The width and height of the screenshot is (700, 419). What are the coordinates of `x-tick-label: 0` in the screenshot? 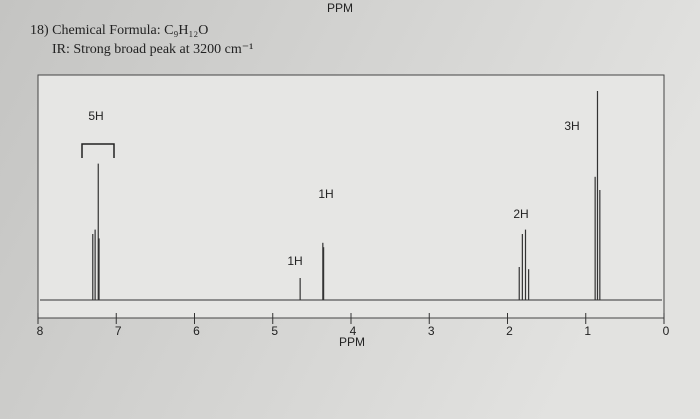 It's located at (666, 331).